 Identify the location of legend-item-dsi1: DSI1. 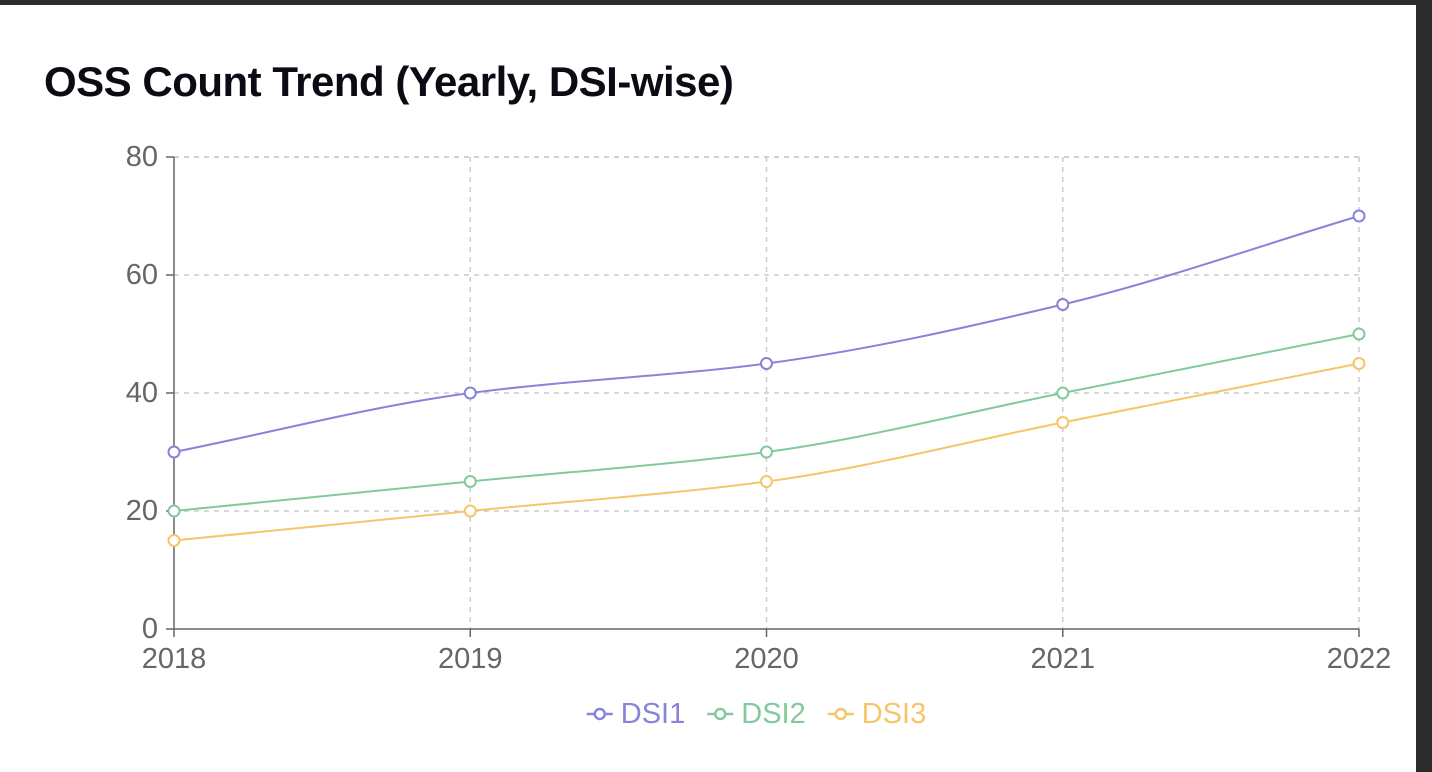
(635, 714).